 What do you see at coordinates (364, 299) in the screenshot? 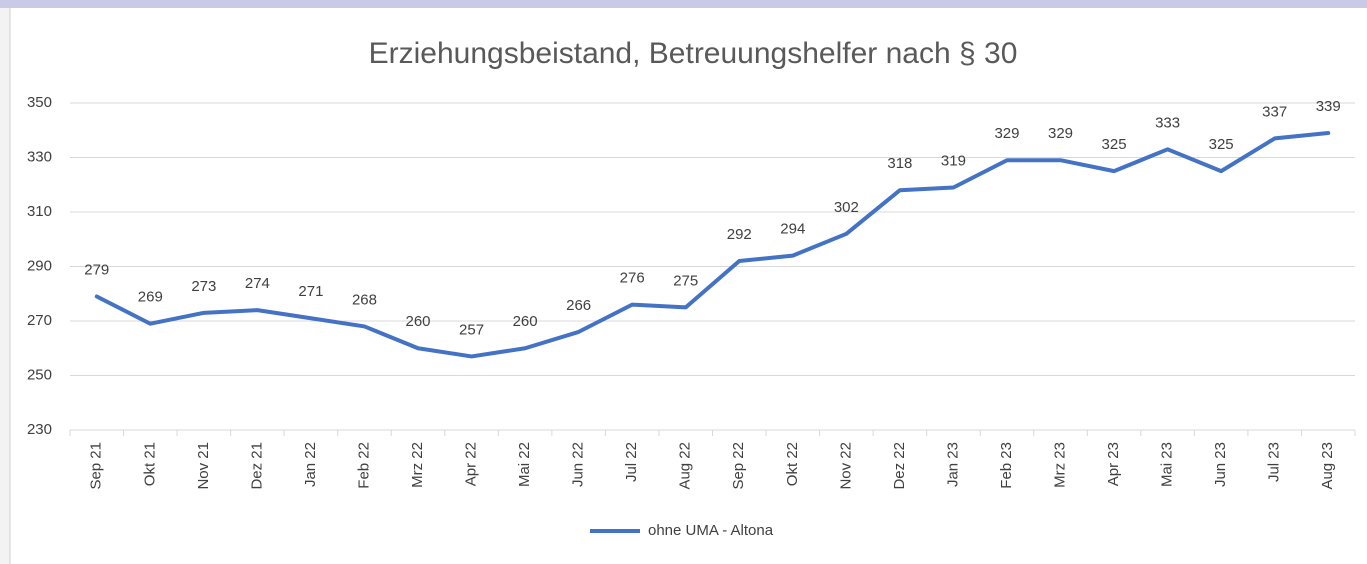
I see `data-label: 268` at bounding box center [364, 299].